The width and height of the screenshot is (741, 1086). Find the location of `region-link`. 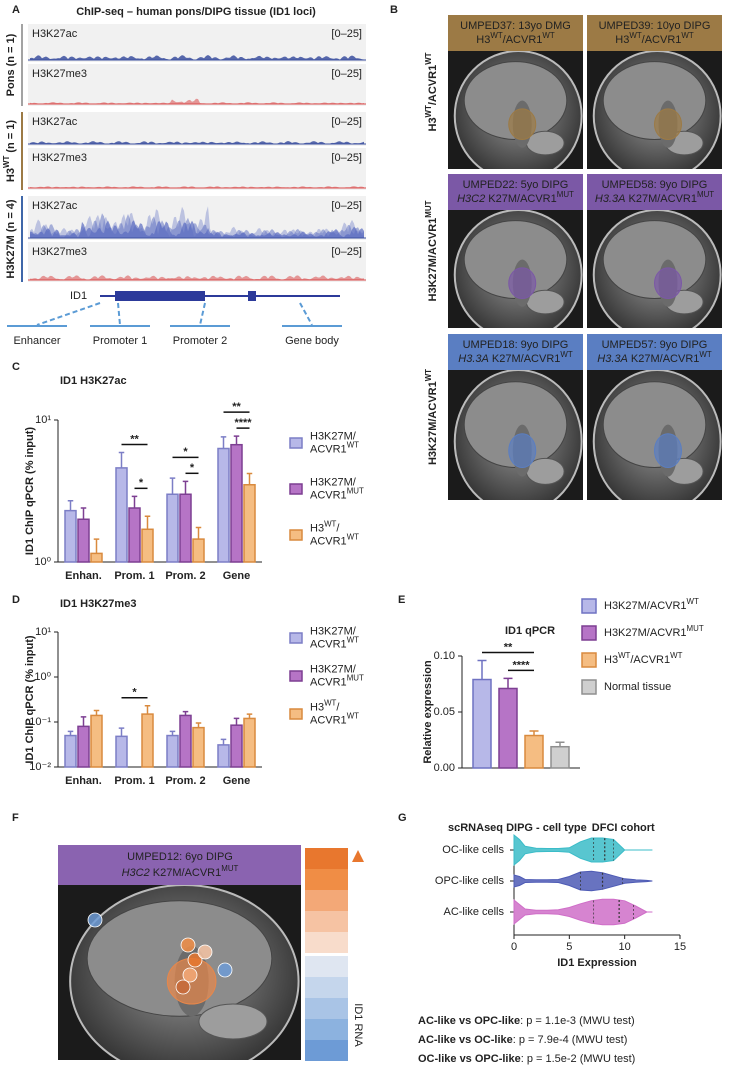

region-link is located at coordinates (306, 314).